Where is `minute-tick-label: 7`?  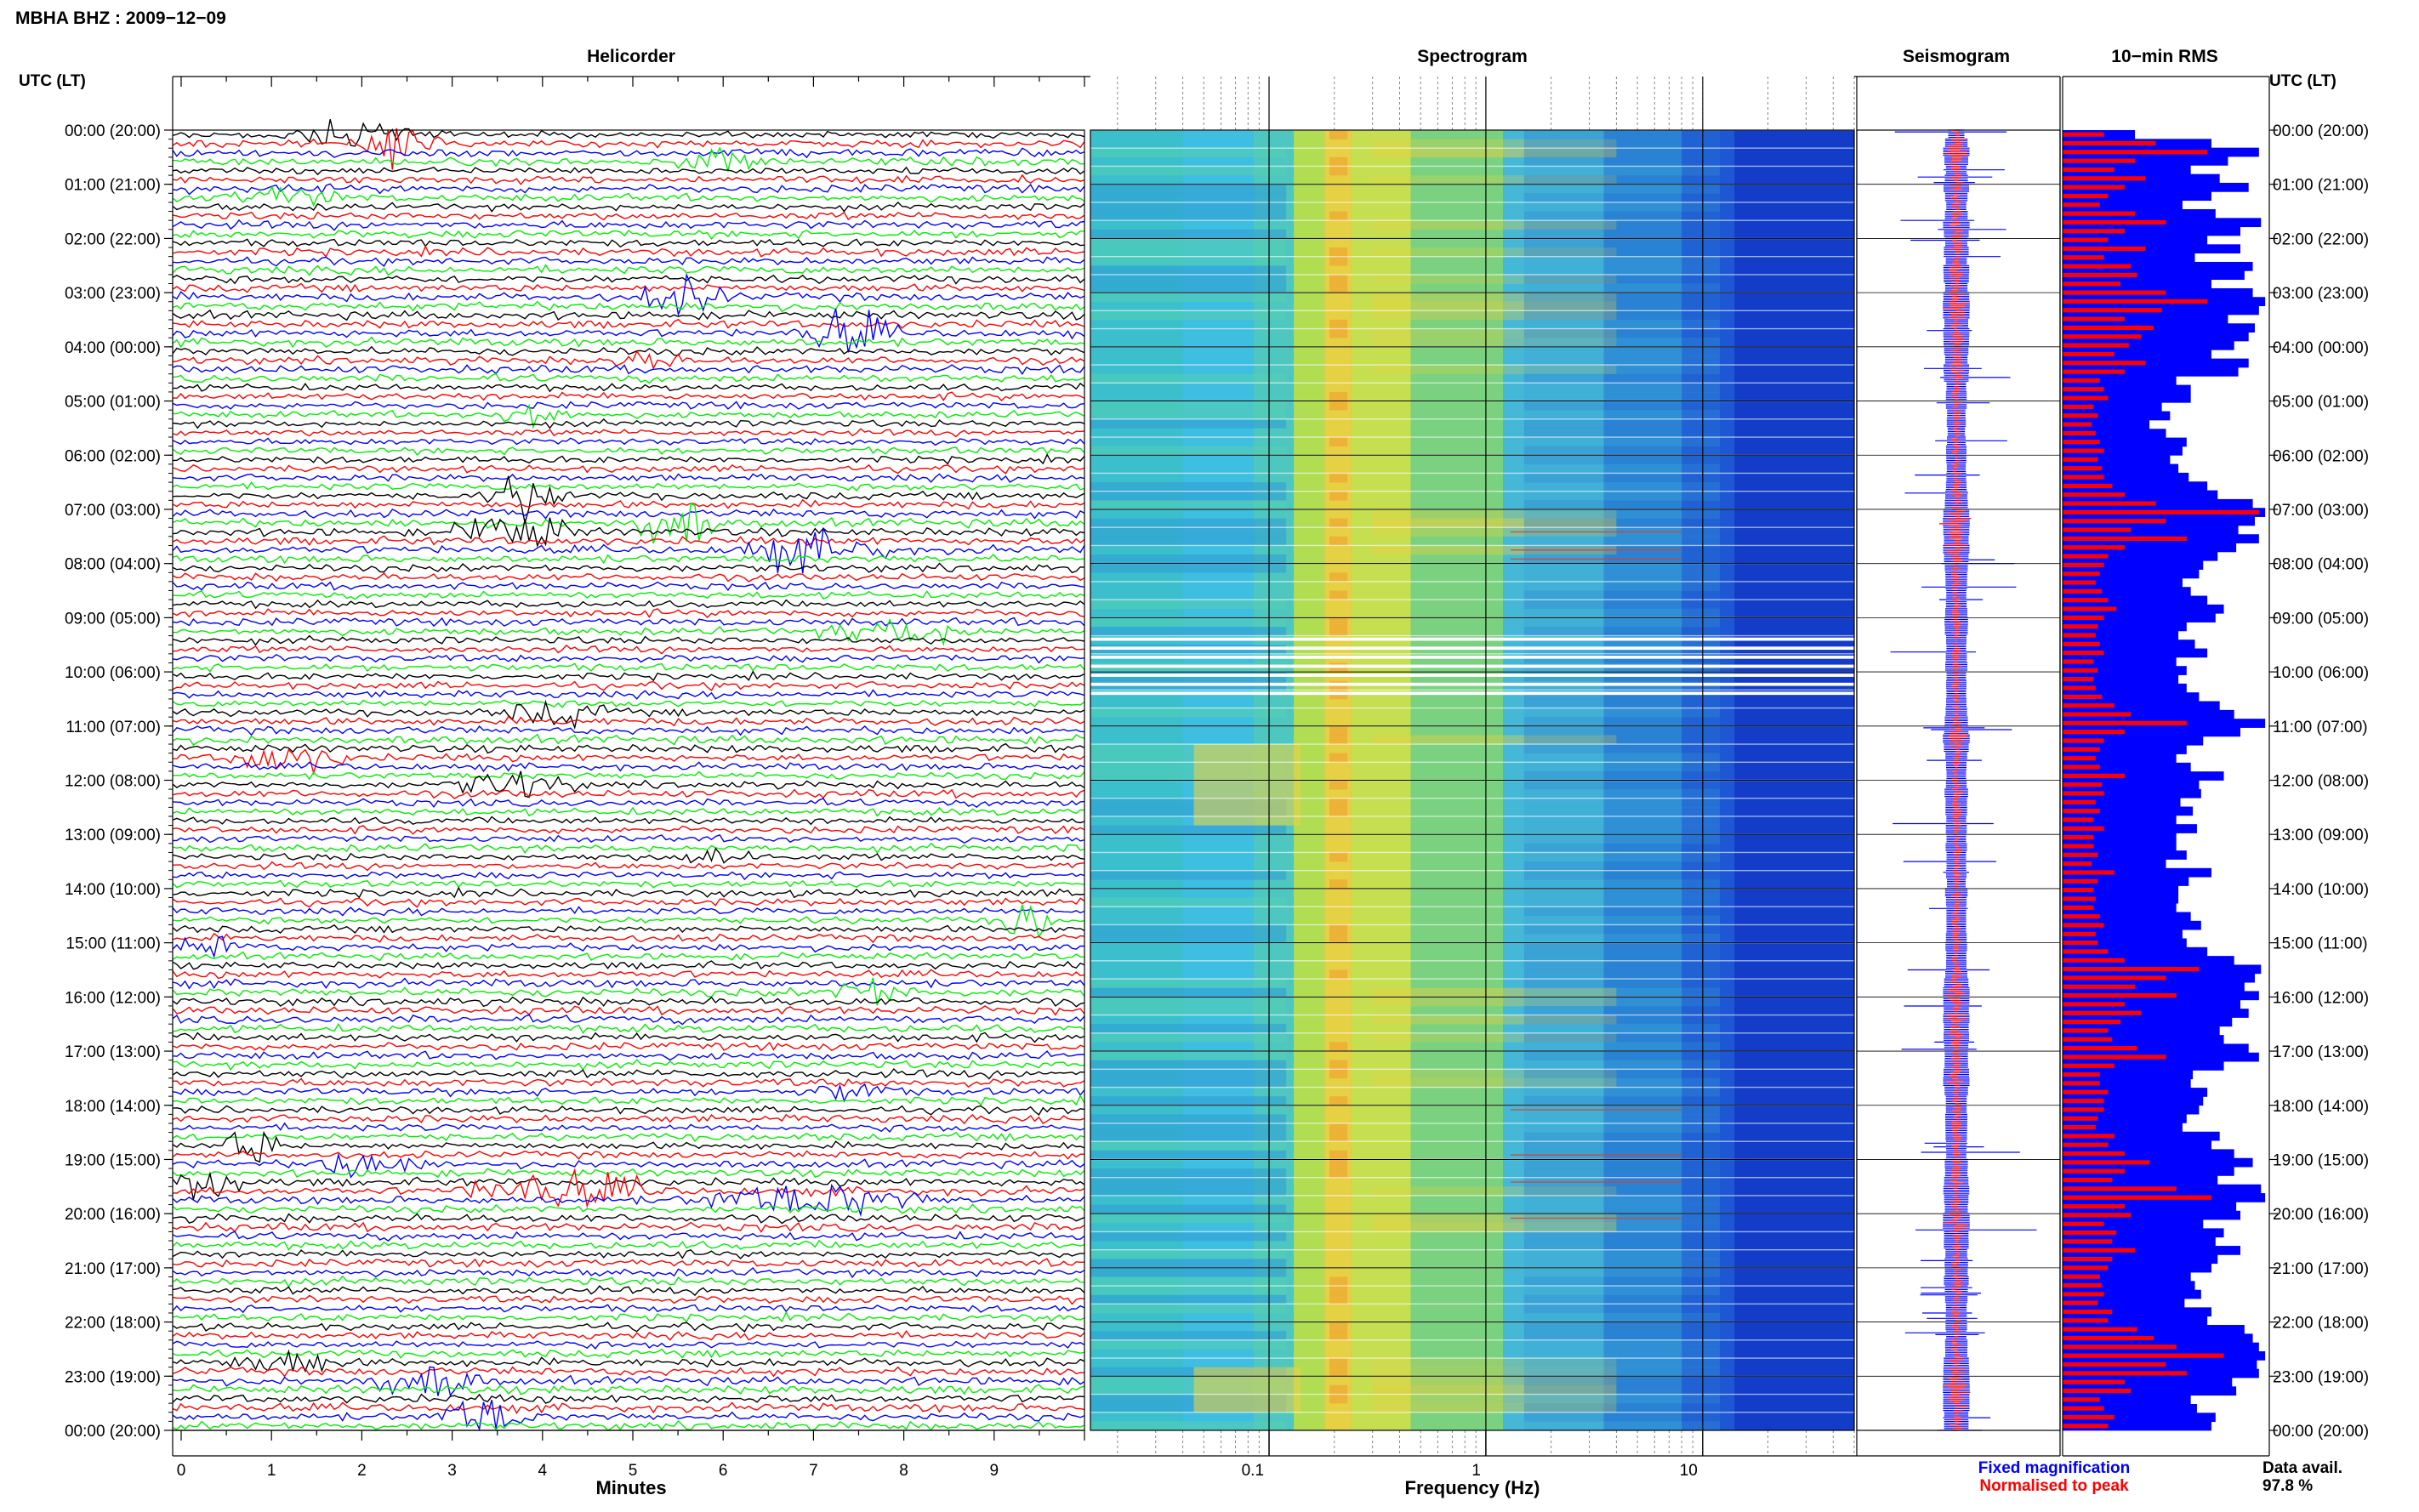
minute-tick-label: 7 is located at coordinates (813, 1471).